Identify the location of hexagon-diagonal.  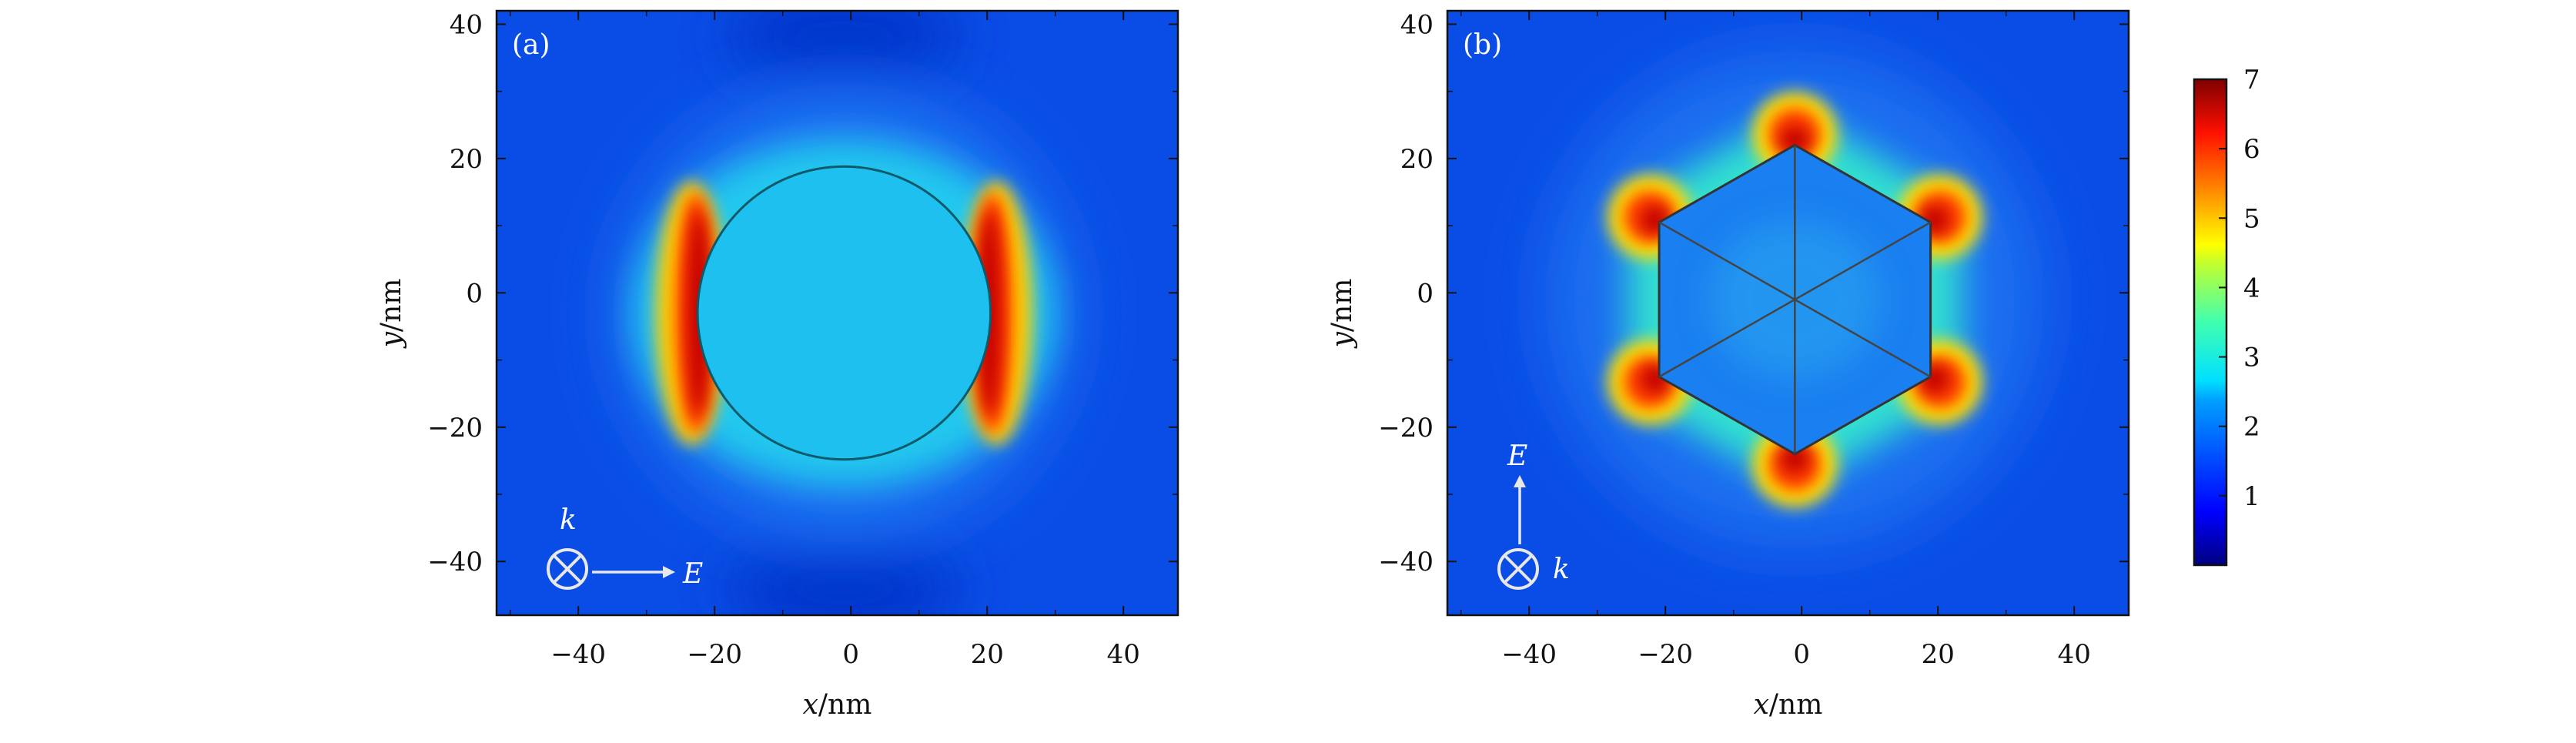
(1795, 299).